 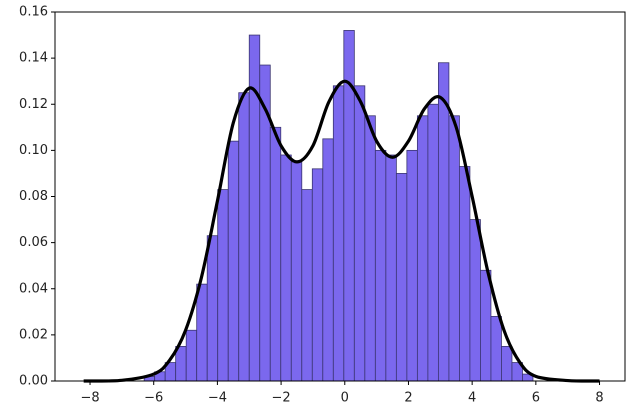 What do you see at coordinates (153, 398) in the screenshot?
I see `x-tick-label: −6` at bounding box center [153, 398].